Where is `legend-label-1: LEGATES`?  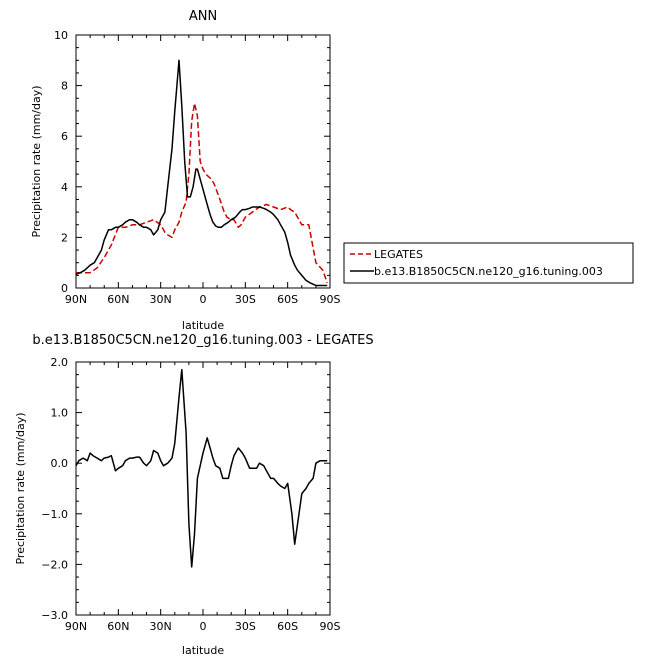
legend-label-1: LEGATES is located at coordinates (398, 254).